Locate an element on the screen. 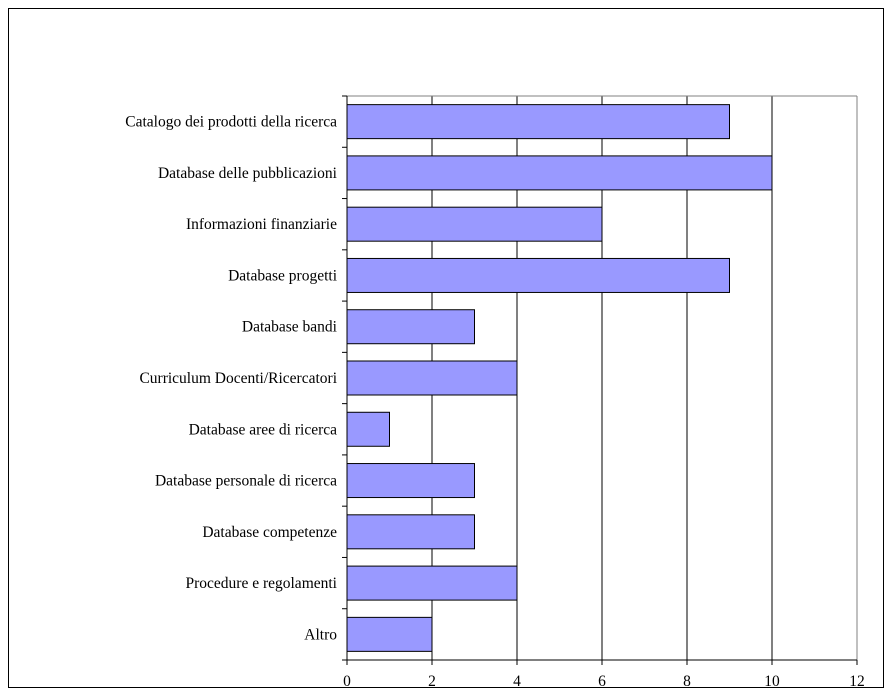 Image resolution: width=894 pixels, height=697 pixels. x-tick-labels: 0 2 4 6 8 10 12 is located at coordinates (604, 681).